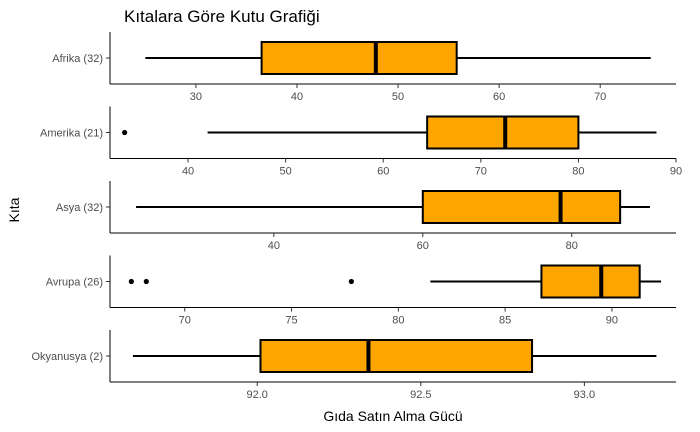 The width and height of the screenshot is (700, 432). I want to click on chart-title: Kıtalara Göre Kutu Grafiği, so click(222, 16).